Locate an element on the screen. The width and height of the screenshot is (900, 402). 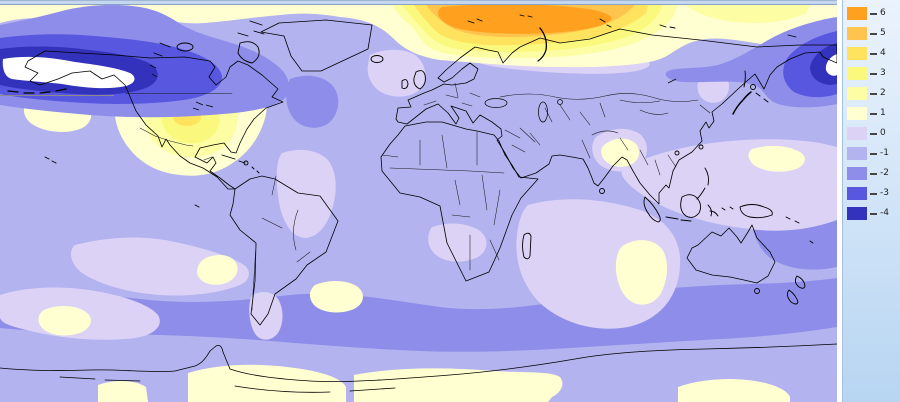
color-scale-legend: 6 5 4 3 2 1 0 -1 -2 -3 -4 is located at coordinates (871, 201).